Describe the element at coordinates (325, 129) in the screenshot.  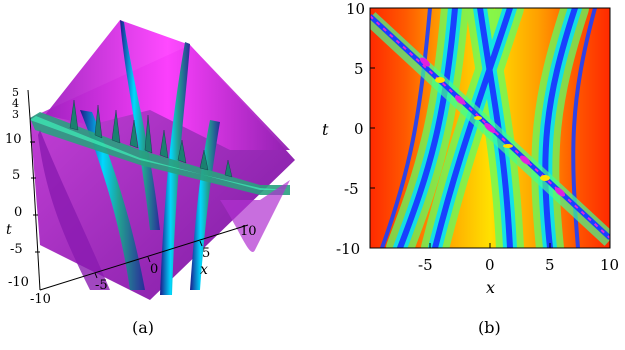
I see `y-axis-label: t` at that location.